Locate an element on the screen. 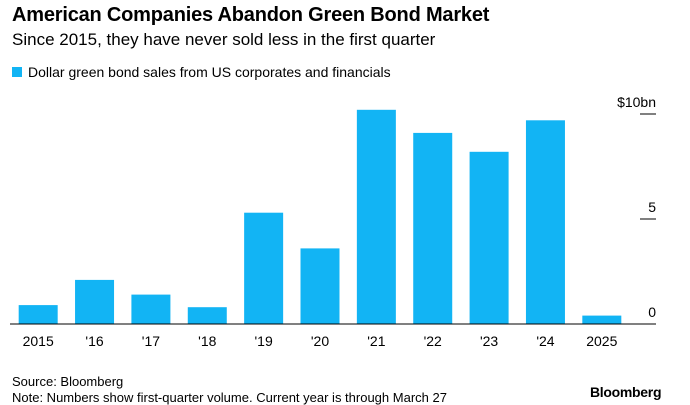  x-tick-label-19: '19 is located at coordinates (264, 341).